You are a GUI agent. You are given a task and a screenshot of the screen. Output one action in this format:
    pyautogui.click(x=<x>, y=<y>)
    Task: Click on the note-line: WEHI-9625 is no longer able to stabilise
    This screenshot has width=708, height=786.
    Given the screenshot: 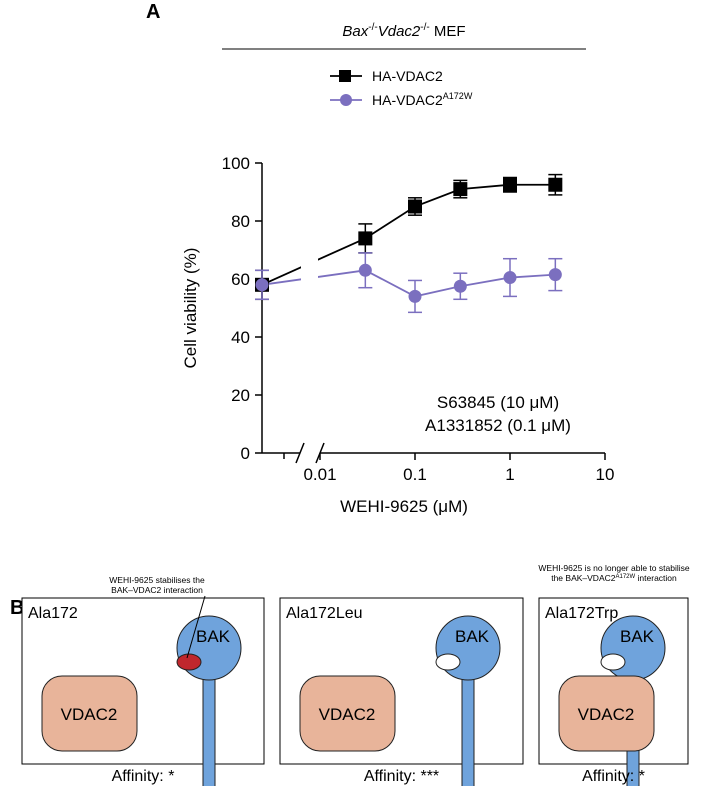 What is the action you would take?
    pyautogui.click(x=613, y=568)
    